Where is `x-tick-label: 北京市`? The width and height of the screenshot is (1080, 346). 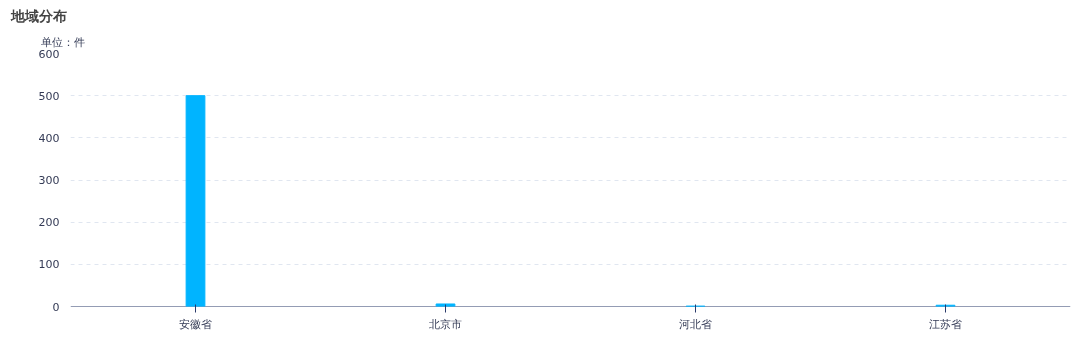 x-tick-label: 北京市 is located at coordinates (445, 324).